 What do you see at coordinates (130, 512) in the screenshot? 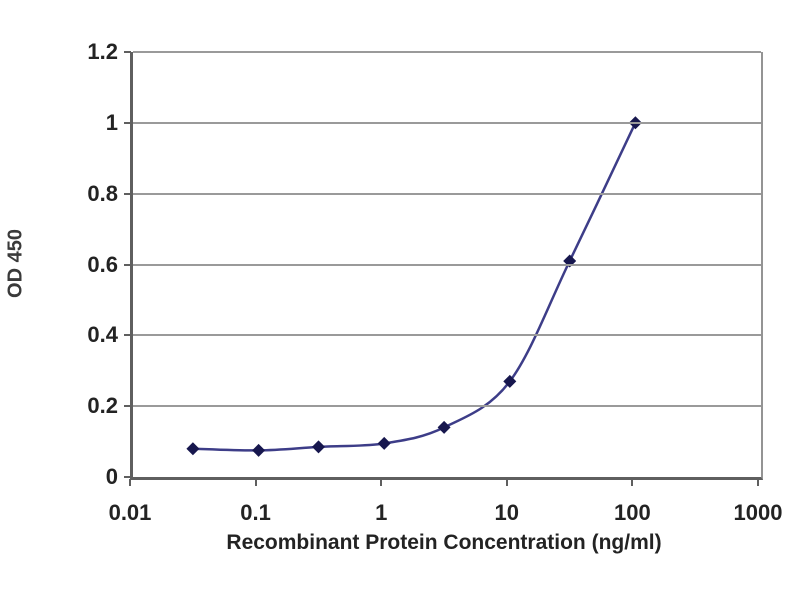
I see `x-tick-label: 0.01` at bounding box center [130, 512].